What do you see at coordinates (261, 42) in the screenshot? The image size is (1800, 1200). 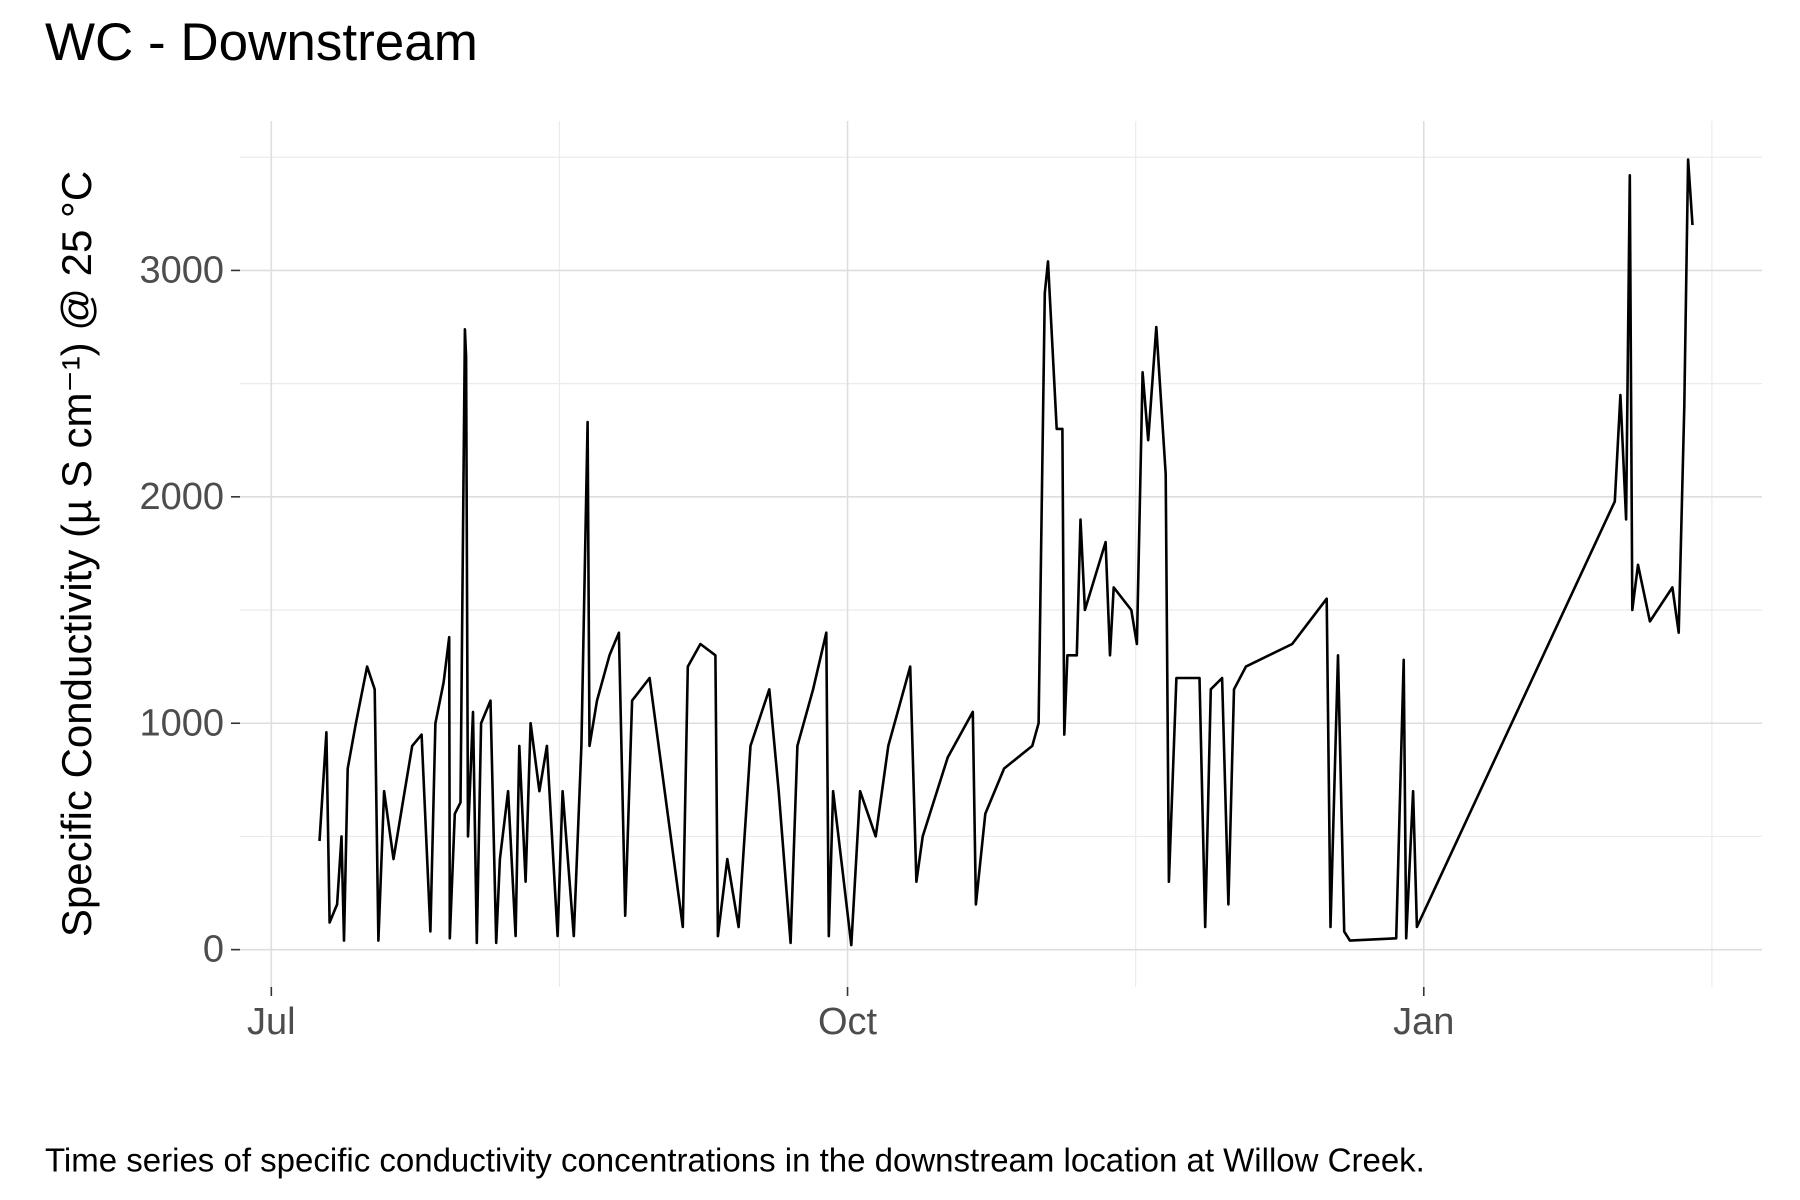 I see `chart-title: WC - Downstream` at bounding box center [261, 42].